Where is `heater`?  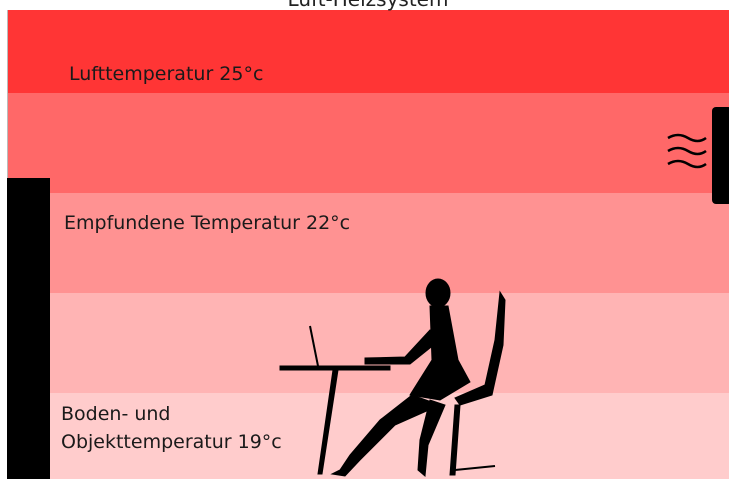 heater is located at coordinates (720, 155).